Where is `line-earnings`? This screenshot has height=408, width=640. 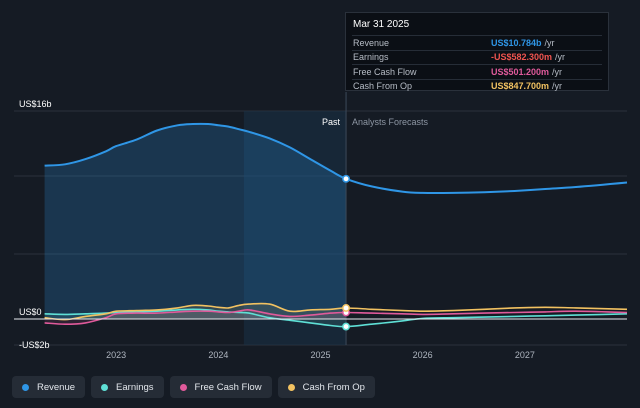 line-earnings is located at coordinates (336, 318).